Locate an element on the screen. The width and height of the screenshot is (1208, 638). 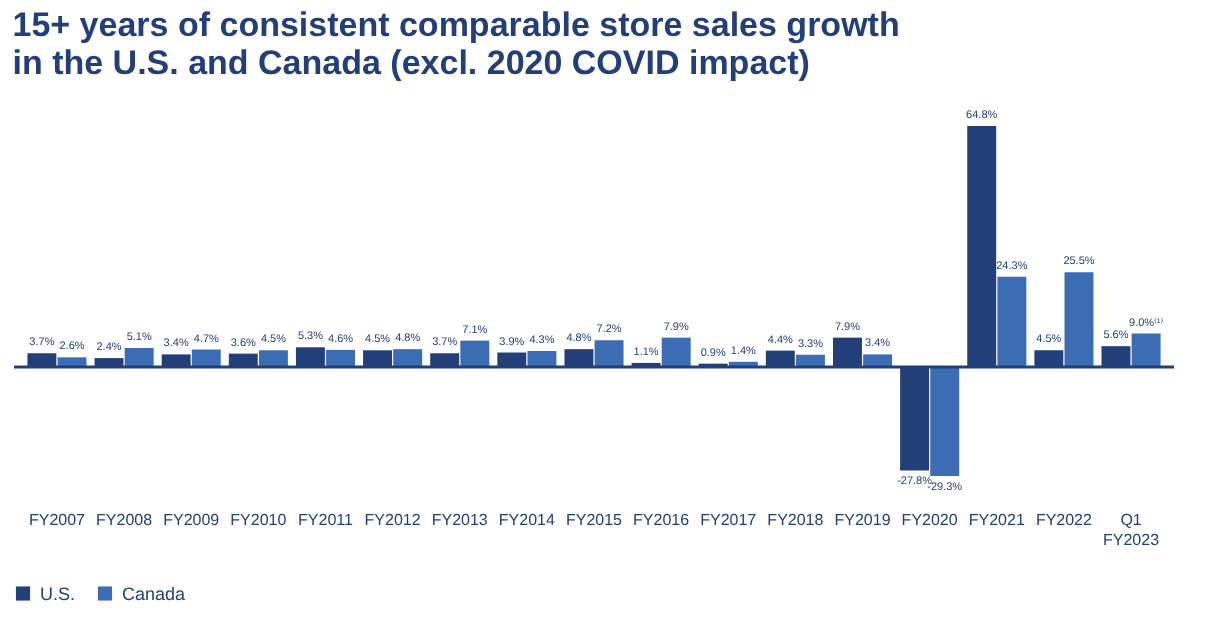
x-tick-label: FY2007 is located at coordinates (57, 520).